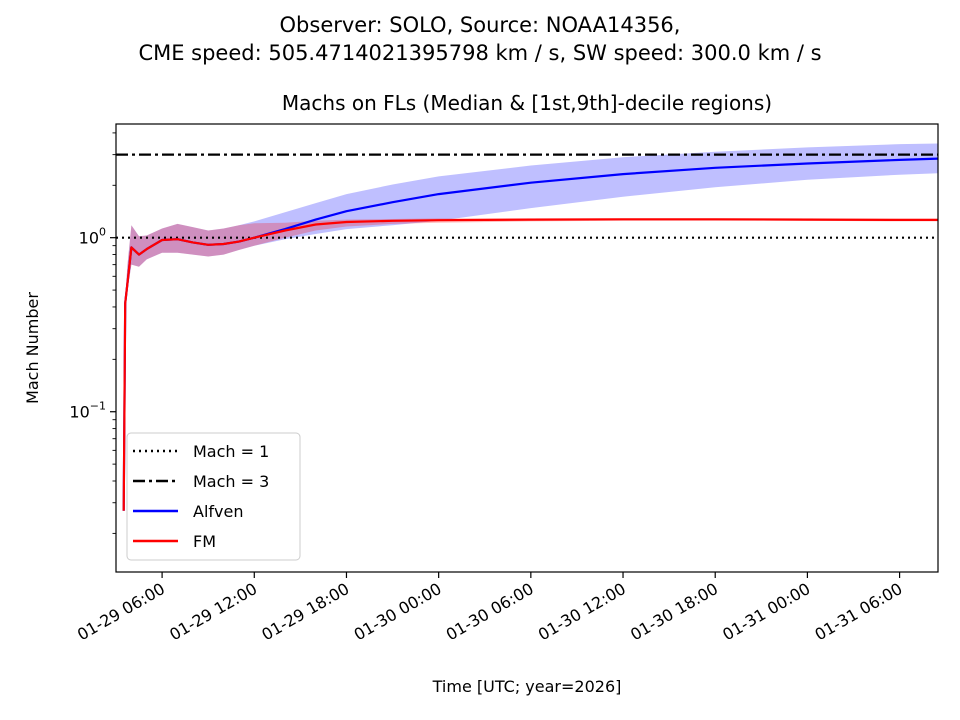  What do you see at coordinates (218, 511) in the screenshot?
I see `legend-label-alfven: Alfven` at bounding box center [218, 511].